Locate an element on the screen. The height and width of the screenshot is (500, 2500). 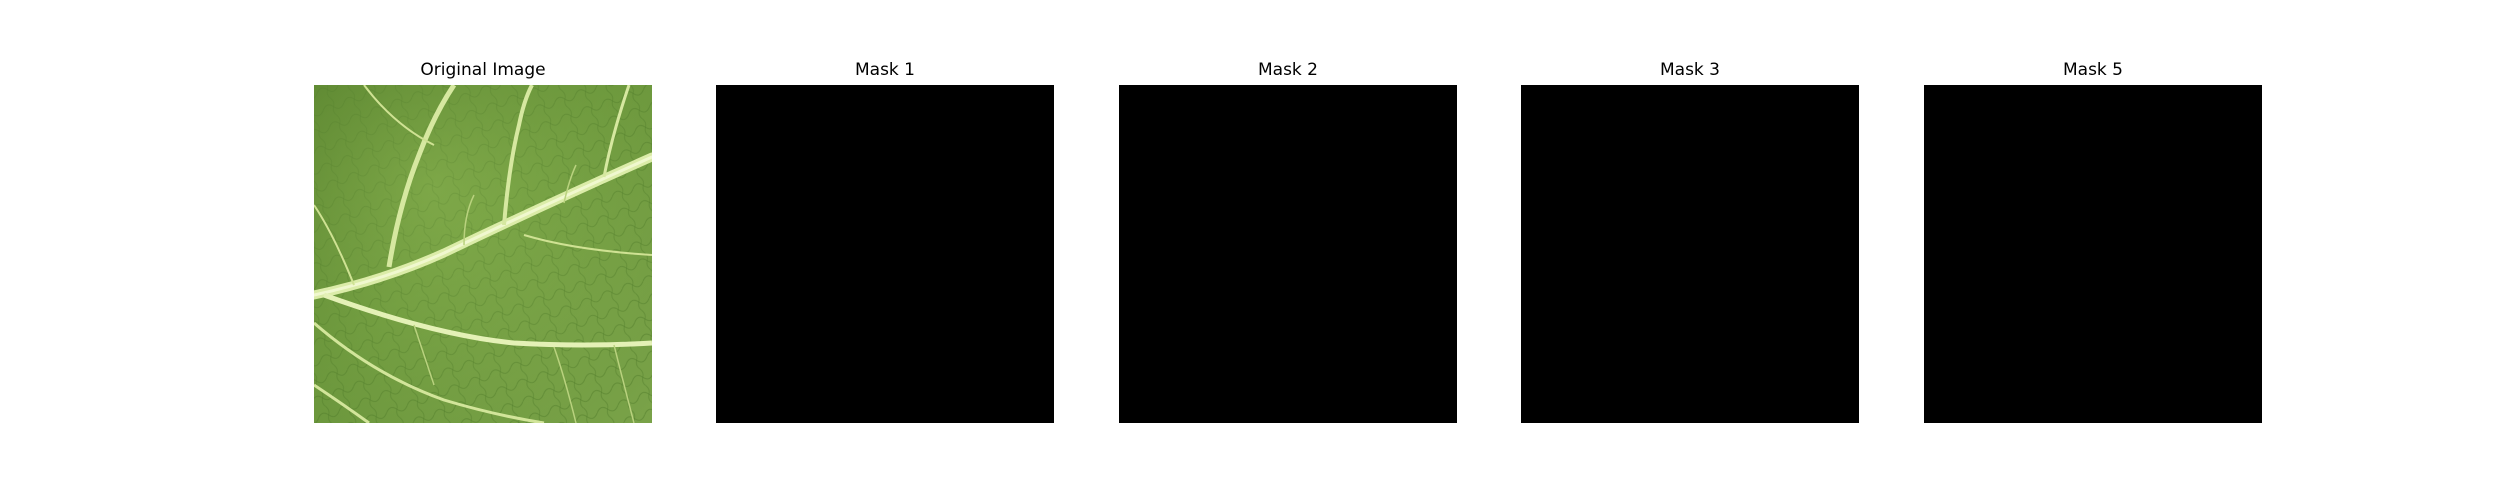
mask-3-panel: Mask 3 is located at coordinates (1690, 250).